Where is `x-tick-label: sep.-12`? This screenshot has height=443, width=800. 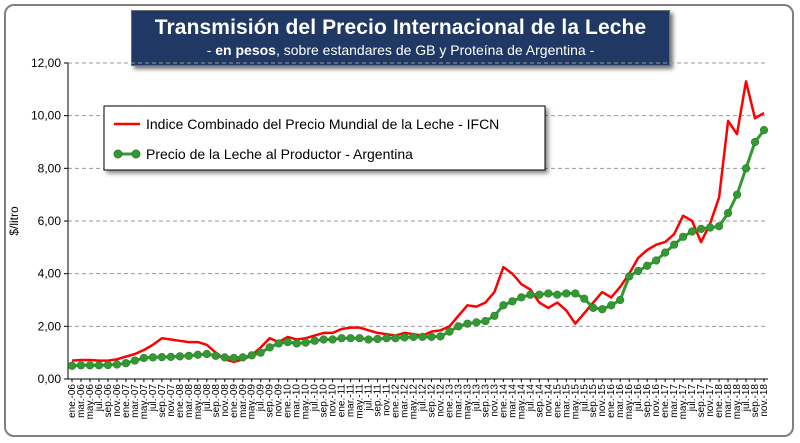
x-tick-label: sep.-12 is located at coordinates (431, 401).